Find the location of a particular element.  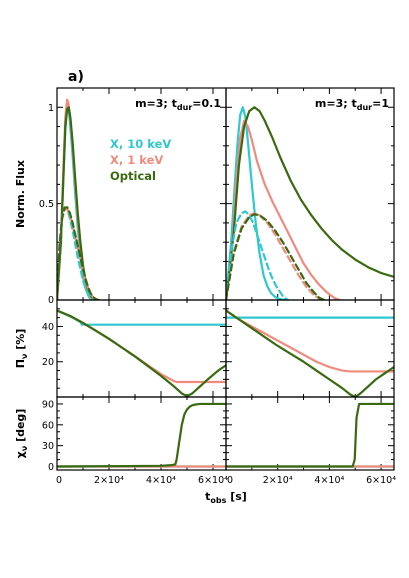

y-tick-label: 20 is located at coordinates (48, 362).